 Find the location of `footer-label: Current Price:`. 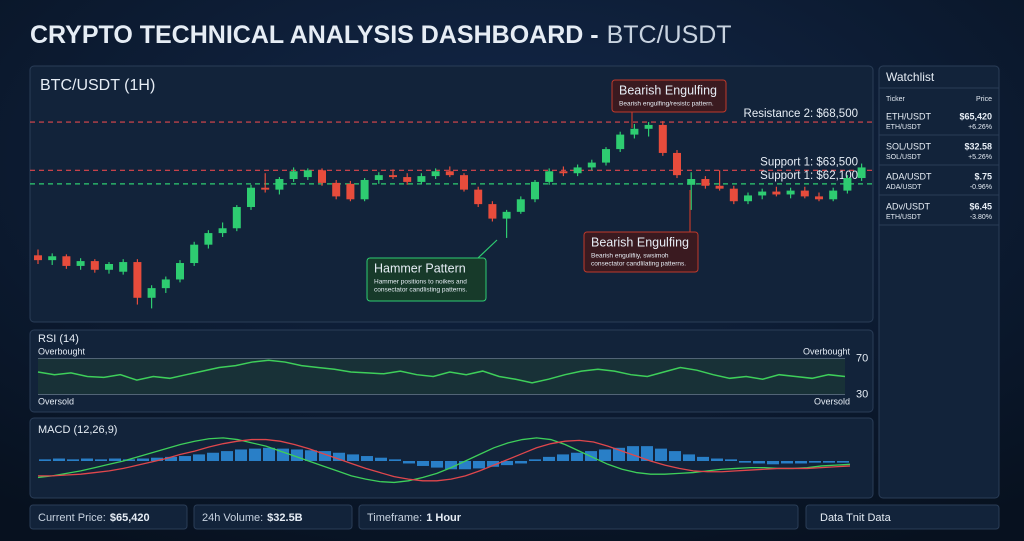

footer-label: Current Price: is located at coordinates (72, 518).